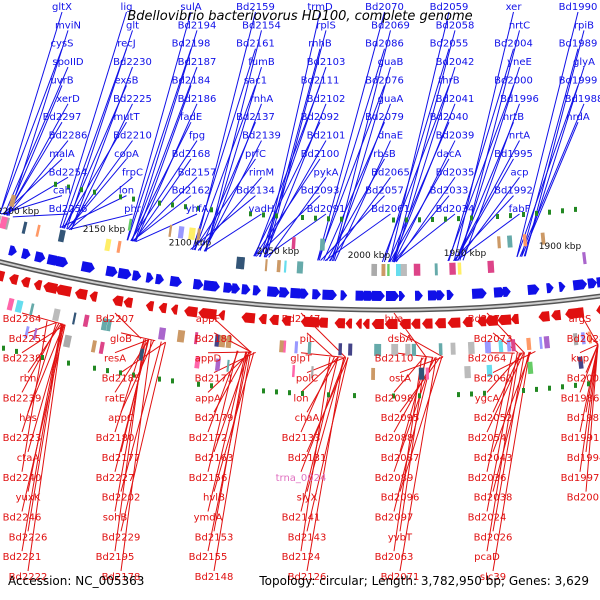 The height and width of the screenshot is (600, 600). What do you see at coordinates (261, 172) in the screenshot?
I see `forward-gene-label: rimM` at bounding box center [261, 172].